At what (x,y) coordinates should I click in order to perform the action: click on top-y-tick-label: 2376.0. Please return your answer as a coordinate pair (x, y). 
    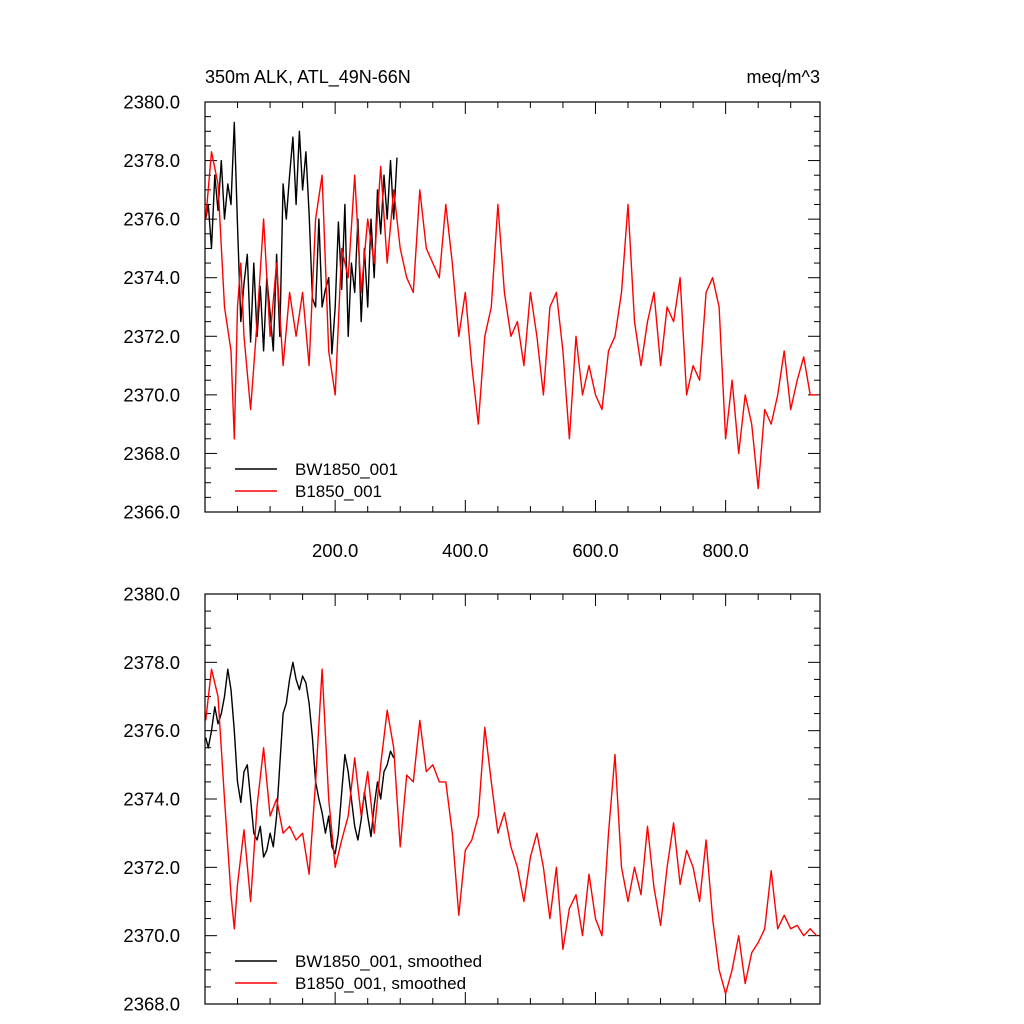
    Looking at the image, I should click on (151, 219).